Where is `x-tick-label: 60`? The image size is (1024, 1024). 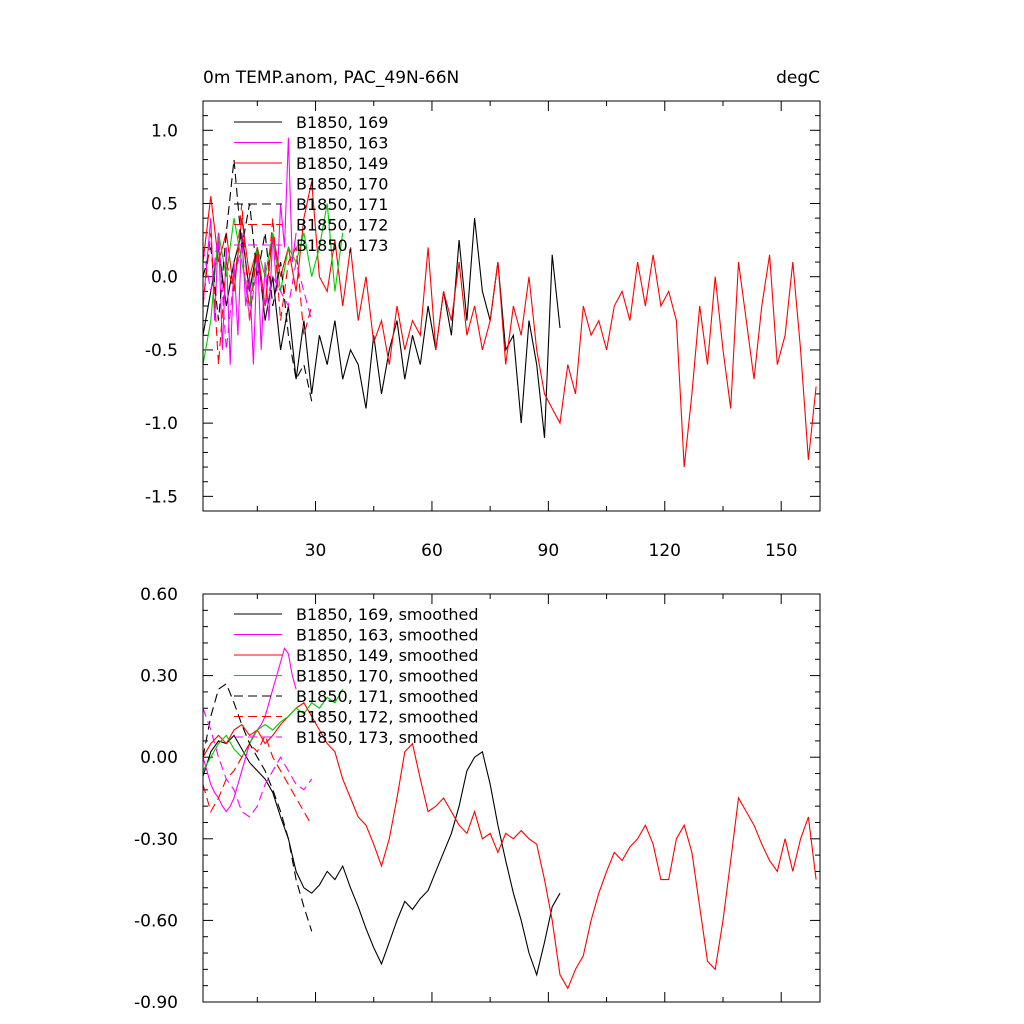 x-tick-label: 60 is located at coordinates (432, 551).